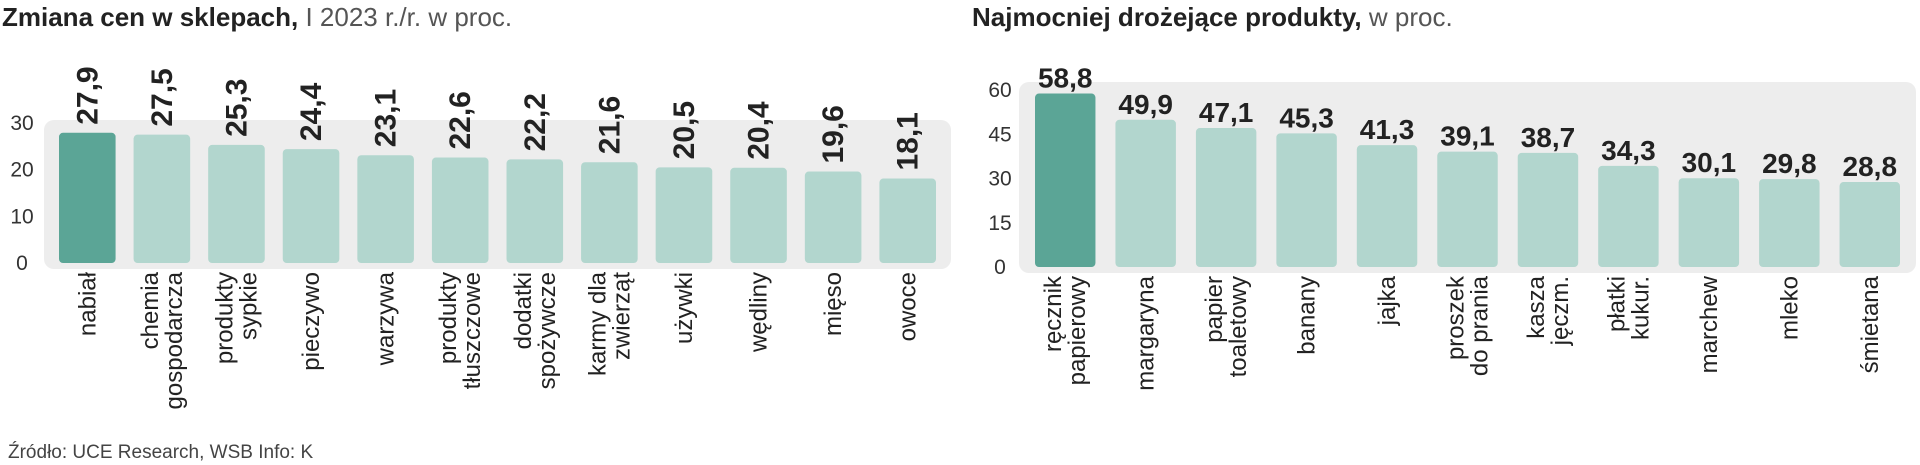  What do you see at coordinates (21, 170) in the screenshot?
I see `left-chart-y-tick-label: 20` at bounding box center [21, 170].